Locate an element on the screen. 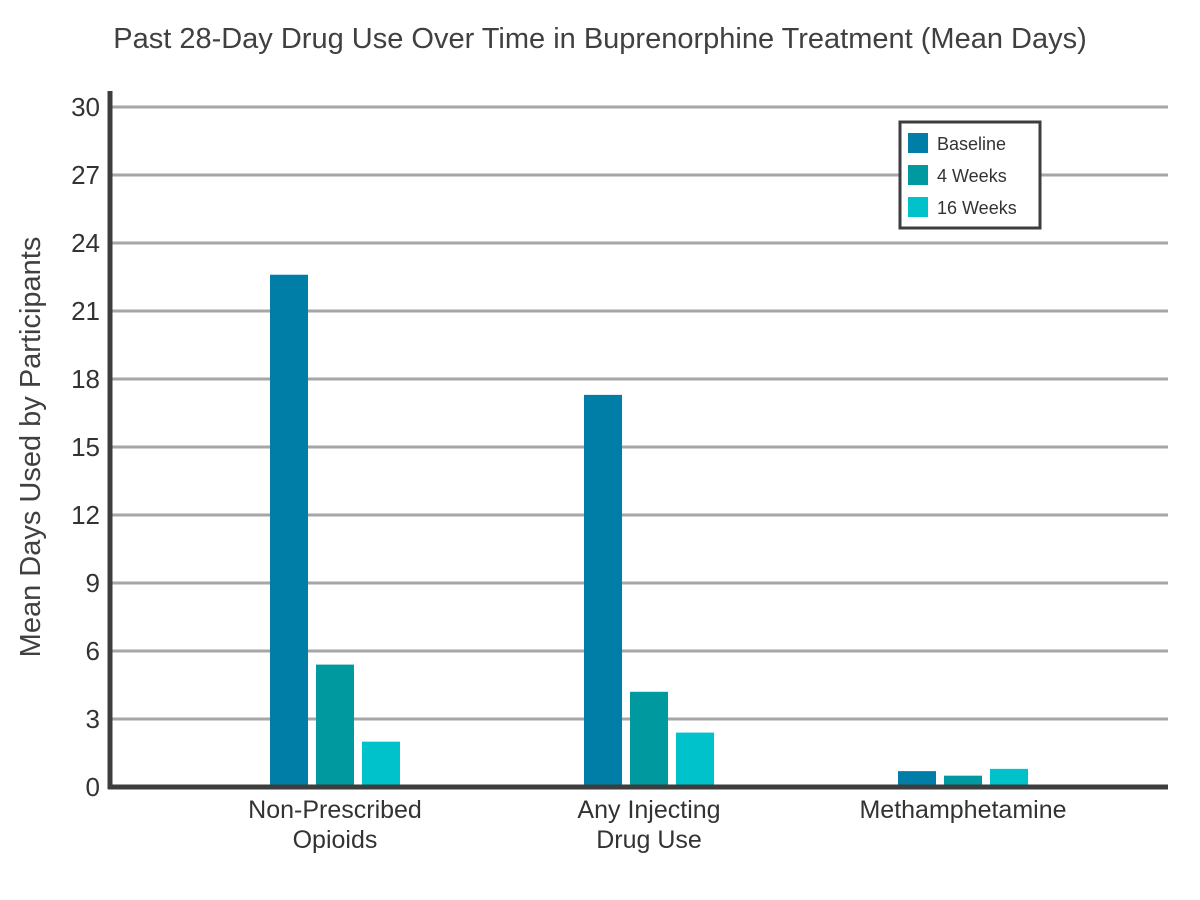 This screenshot has width=1200, height=900. y-tick-label: 18 is located at coordinates (85, 379).